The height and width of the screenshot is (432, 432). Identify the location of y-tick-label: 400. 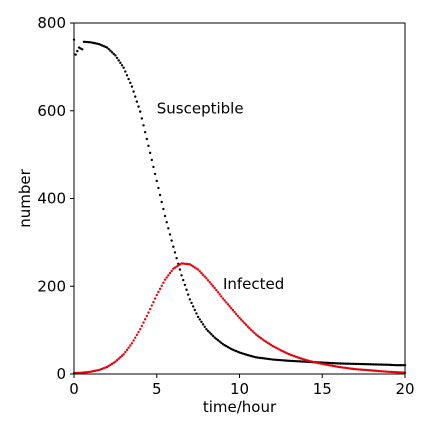
(51, 199).